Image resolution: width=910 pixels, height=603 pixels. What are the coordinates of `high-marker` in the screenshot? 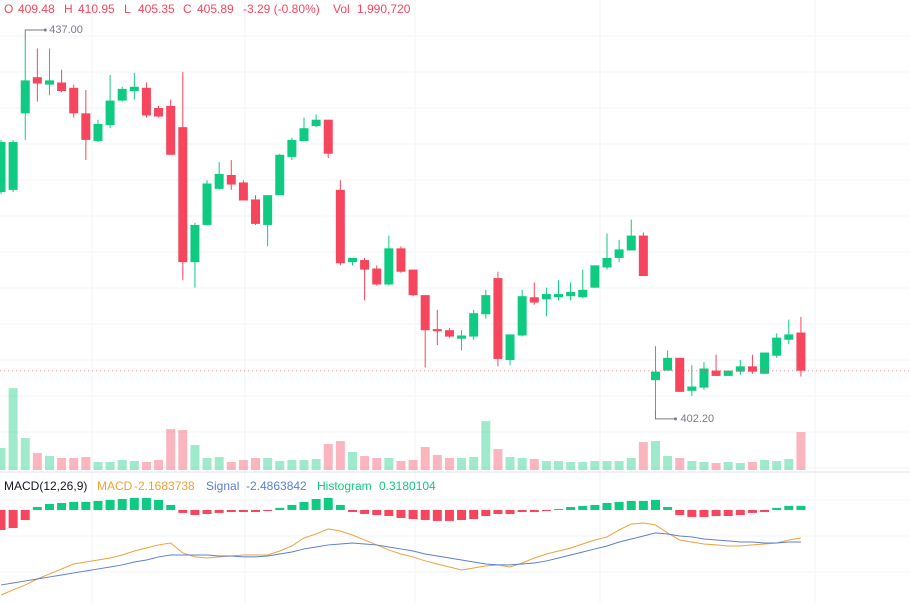 It's located at (35, 34).